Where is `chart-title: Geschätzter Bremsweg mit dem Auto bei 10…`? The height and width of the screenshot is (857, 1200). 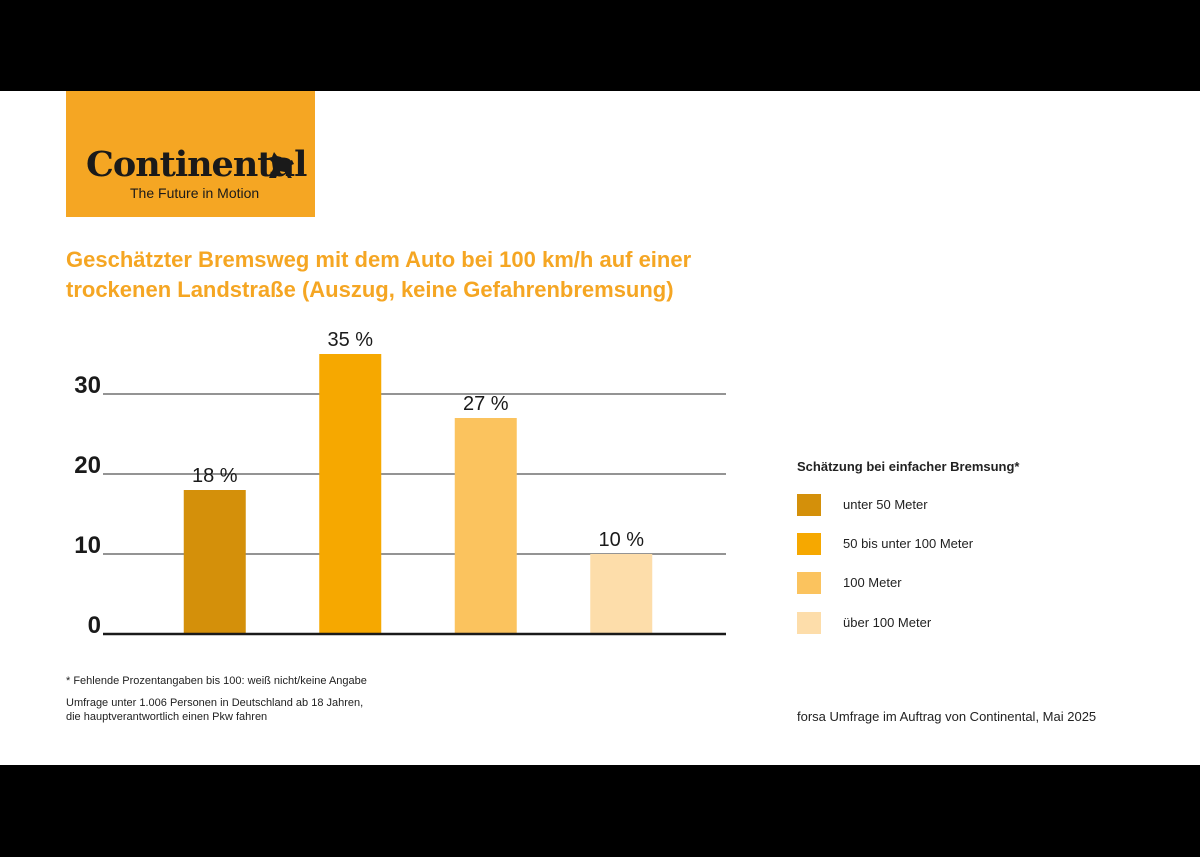
chart-title: Geschätzter Bremsweg mit dem Auto bei 10… is located at coordinates (378, 275).